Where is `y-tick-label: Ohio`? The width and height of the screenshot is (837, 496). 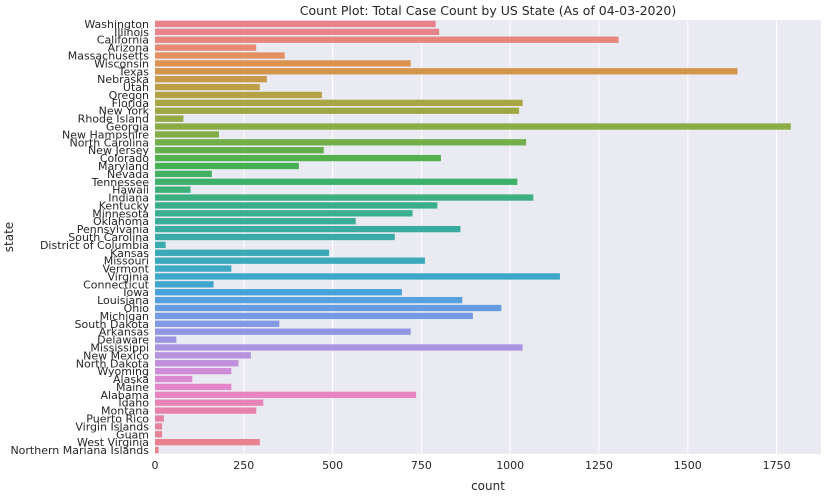
y-tick-label: Ohio is located at coordinates (137, 308).